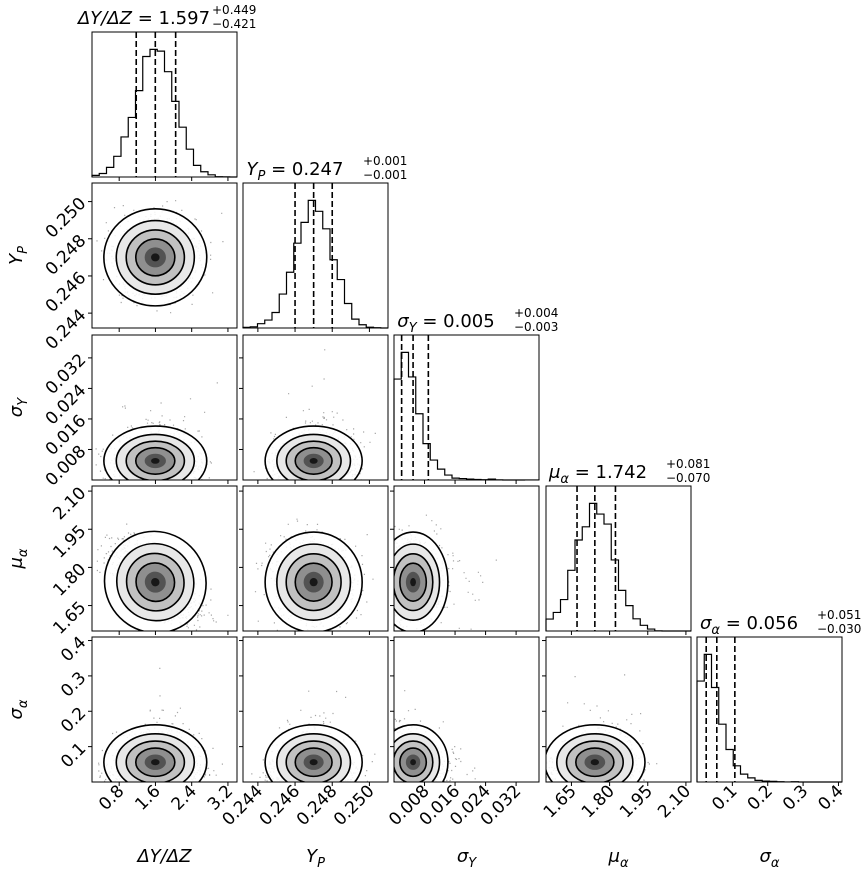 The image size is (862, 873). I want to click on x-tick-label: 0.246, so click(280, 805).